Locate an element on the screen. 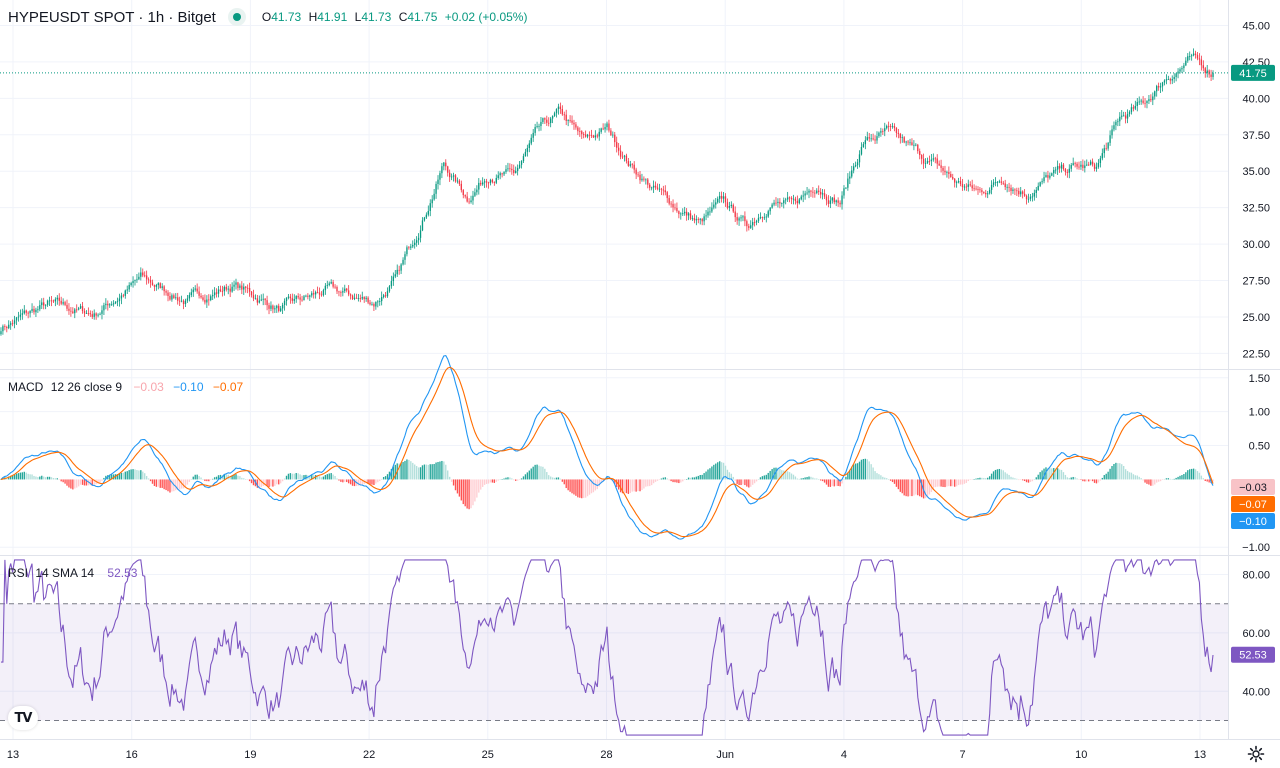 The width and height of the screenshot is (1280, 768). price-tick-label: 37.50 is located at coordinates (1256, 136).